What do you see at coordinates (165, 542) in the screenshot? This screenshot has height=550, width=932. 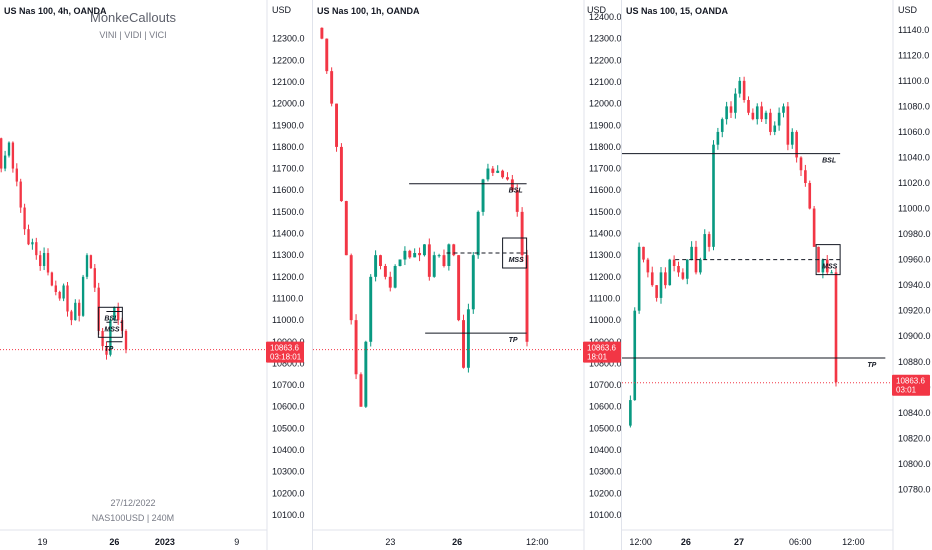 I see `x-tick-label: 2023` at bounding box center [165, 542].